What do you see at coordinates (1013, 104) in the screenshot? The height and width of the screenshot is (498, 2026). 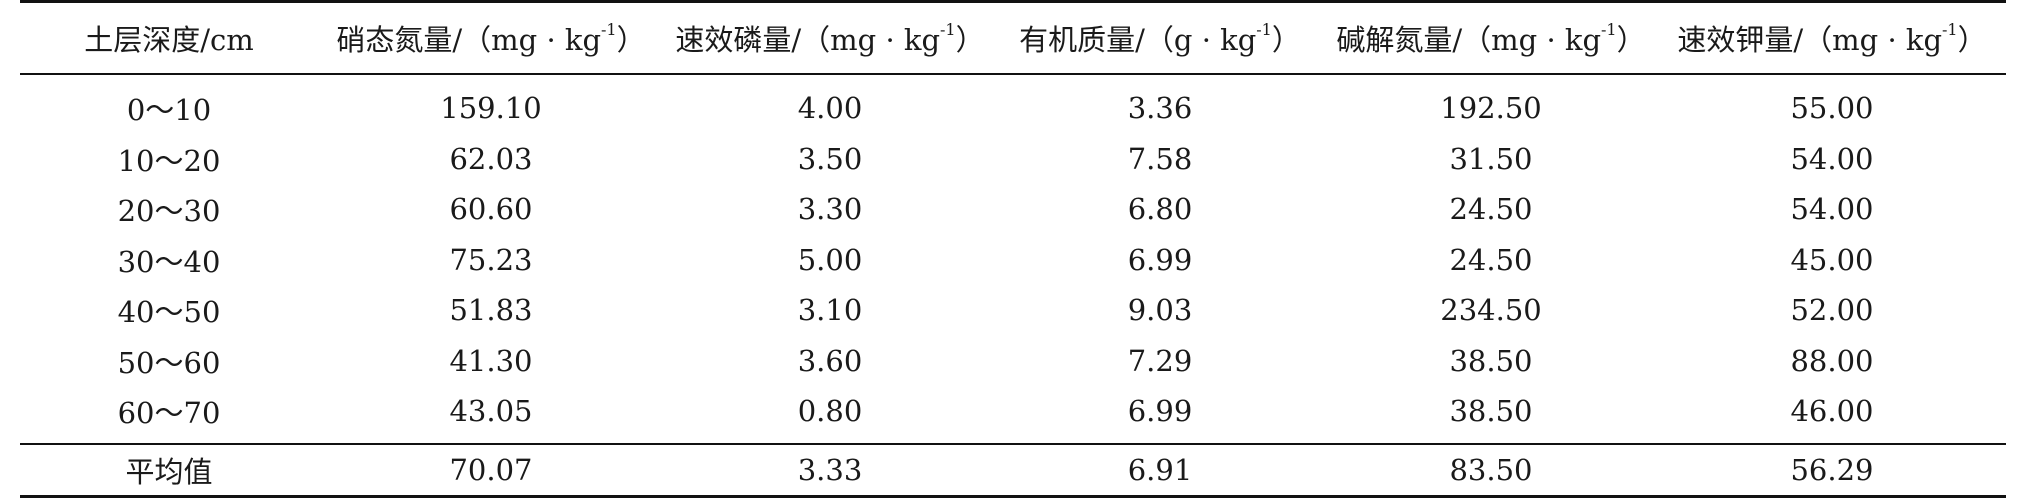 I see `table-row: 0～10 159.10 4.00 3.36 192.50 55.00` at bounding box center [1013, 104].